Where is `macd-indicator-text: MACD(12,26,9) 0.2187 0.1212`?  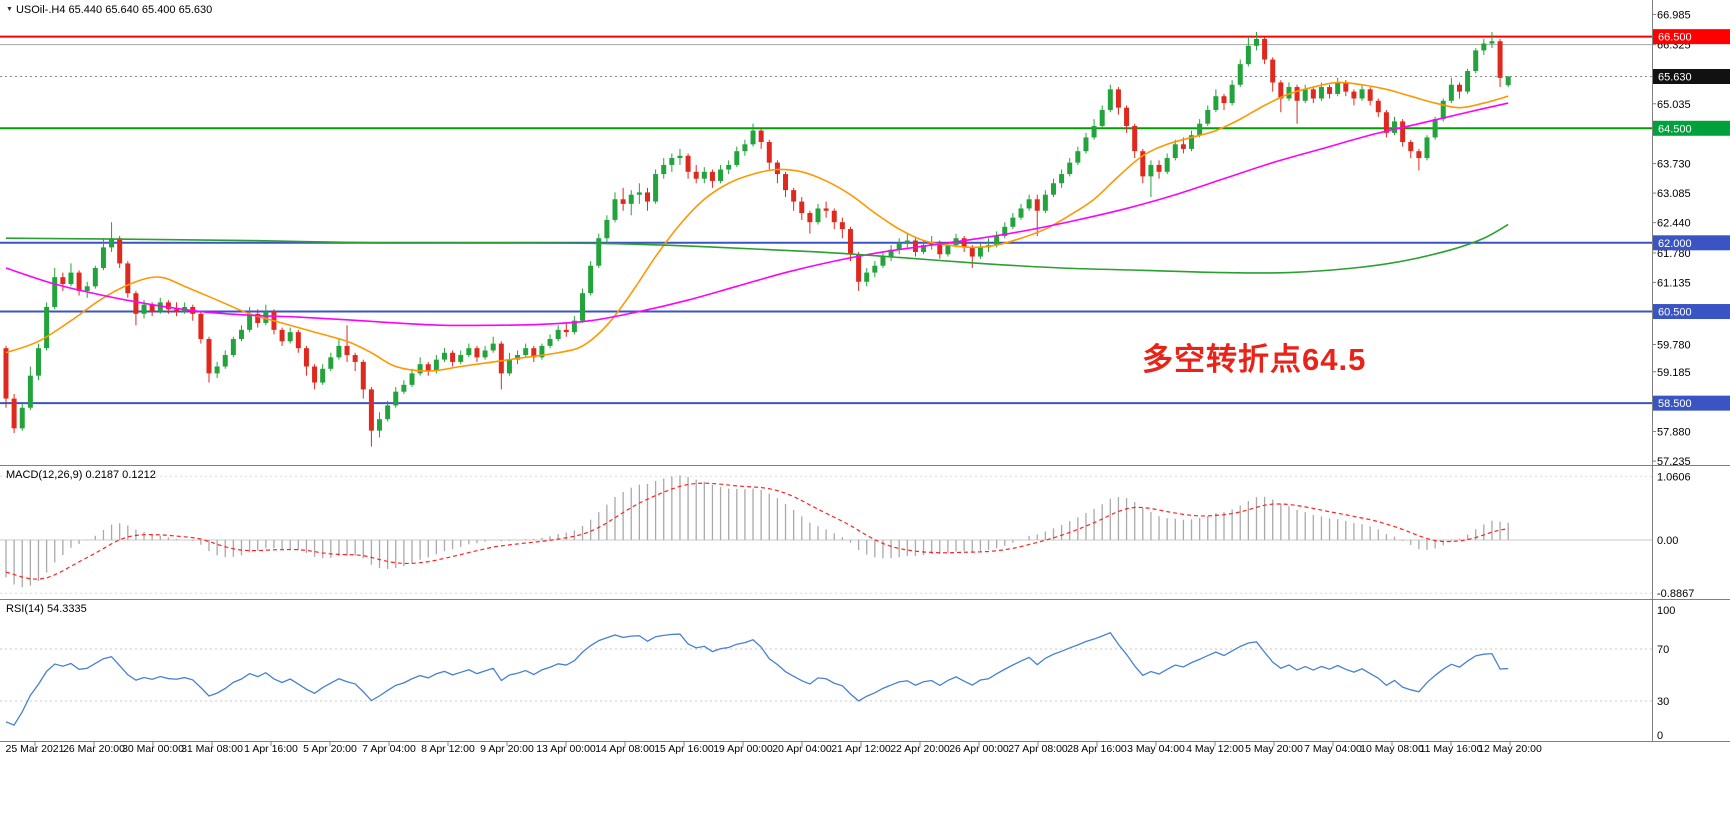
macd-indicator-text: MACD(12,26,9) 0.2187 0.1212 is located at coordinates (81, 475).